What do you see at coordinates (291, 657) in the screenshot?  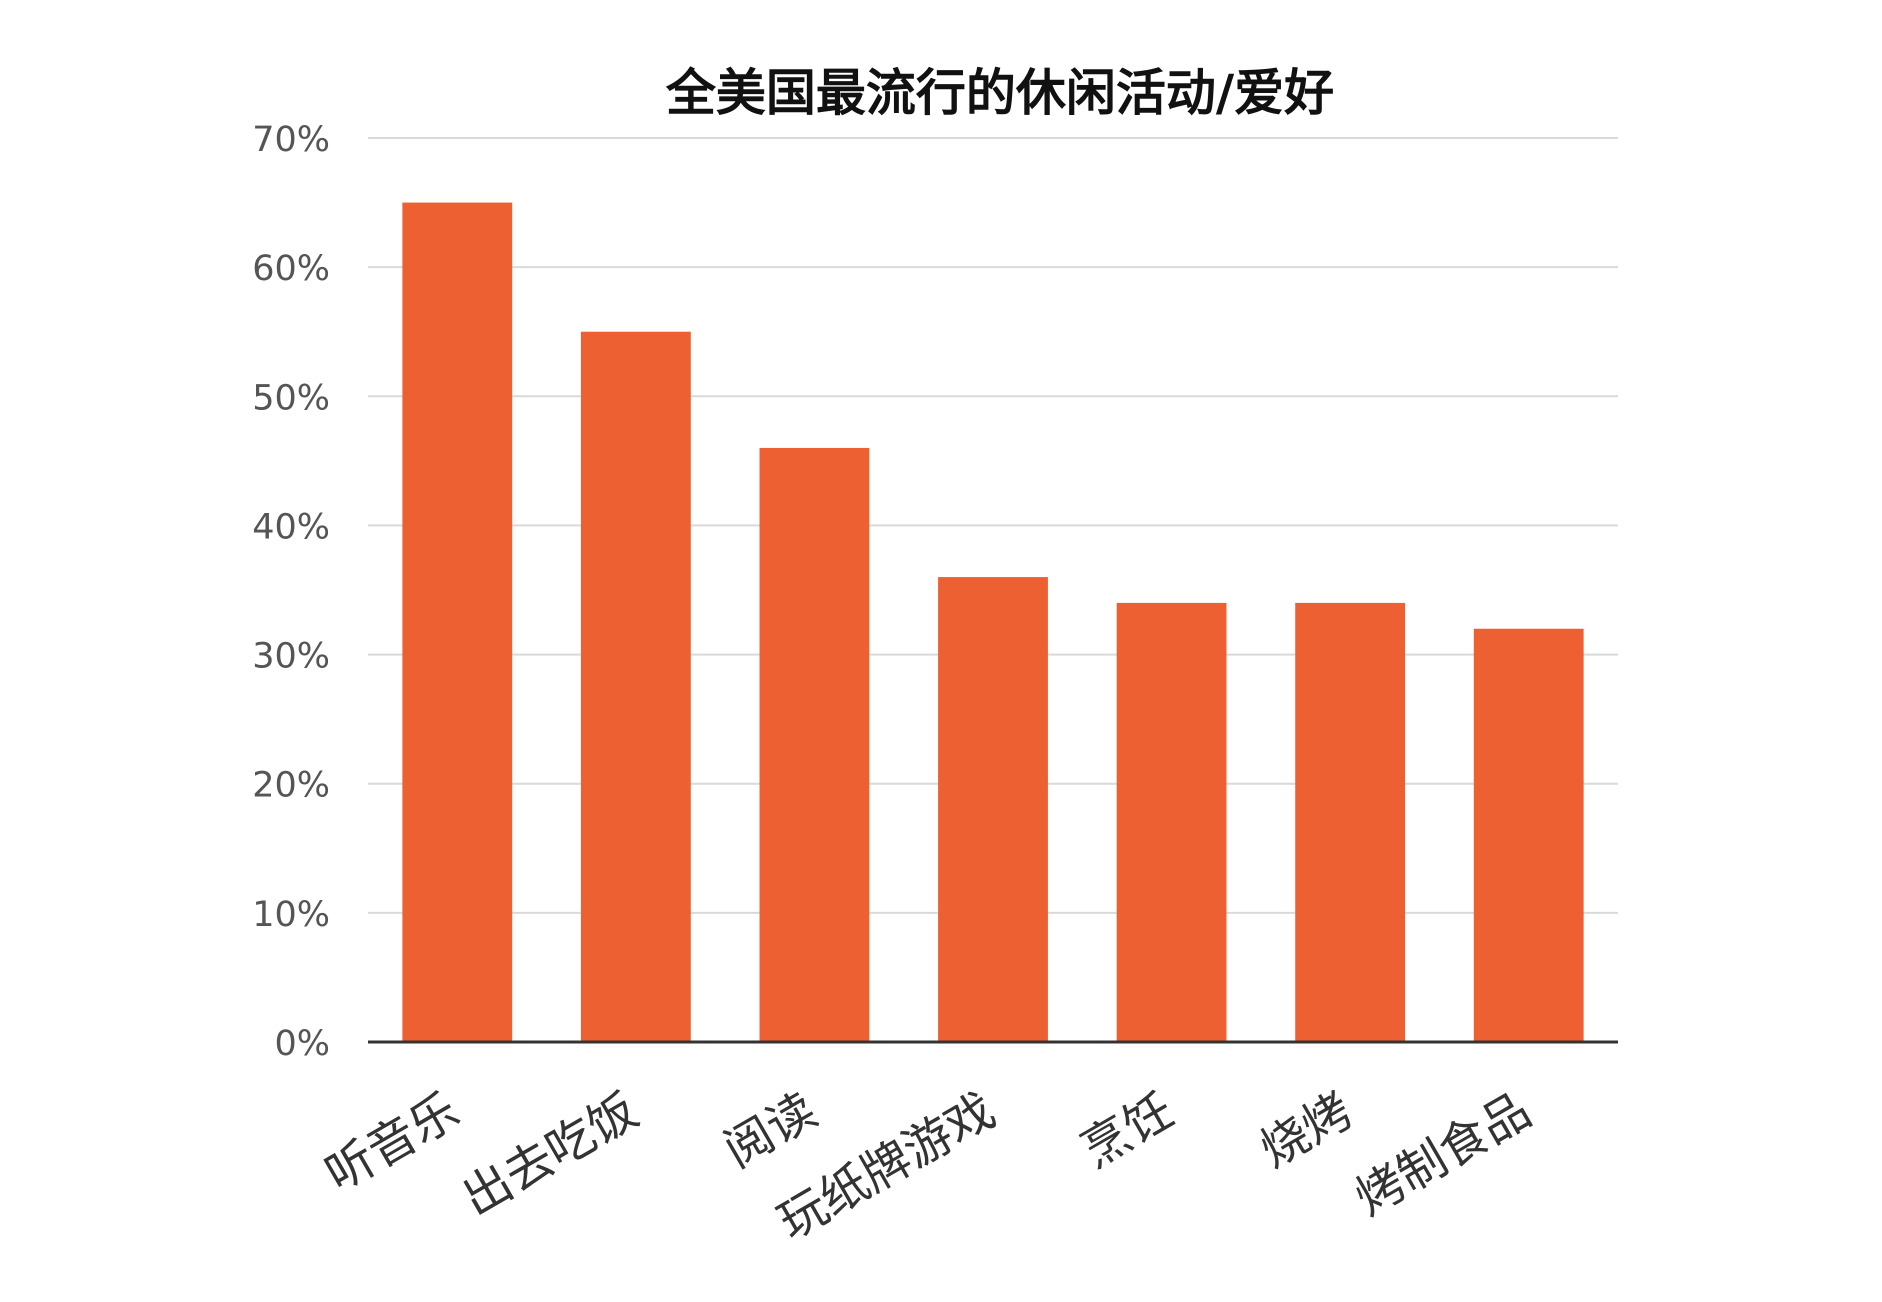 I see `y-tick-label: 30%` at bounding box center [291, 657].